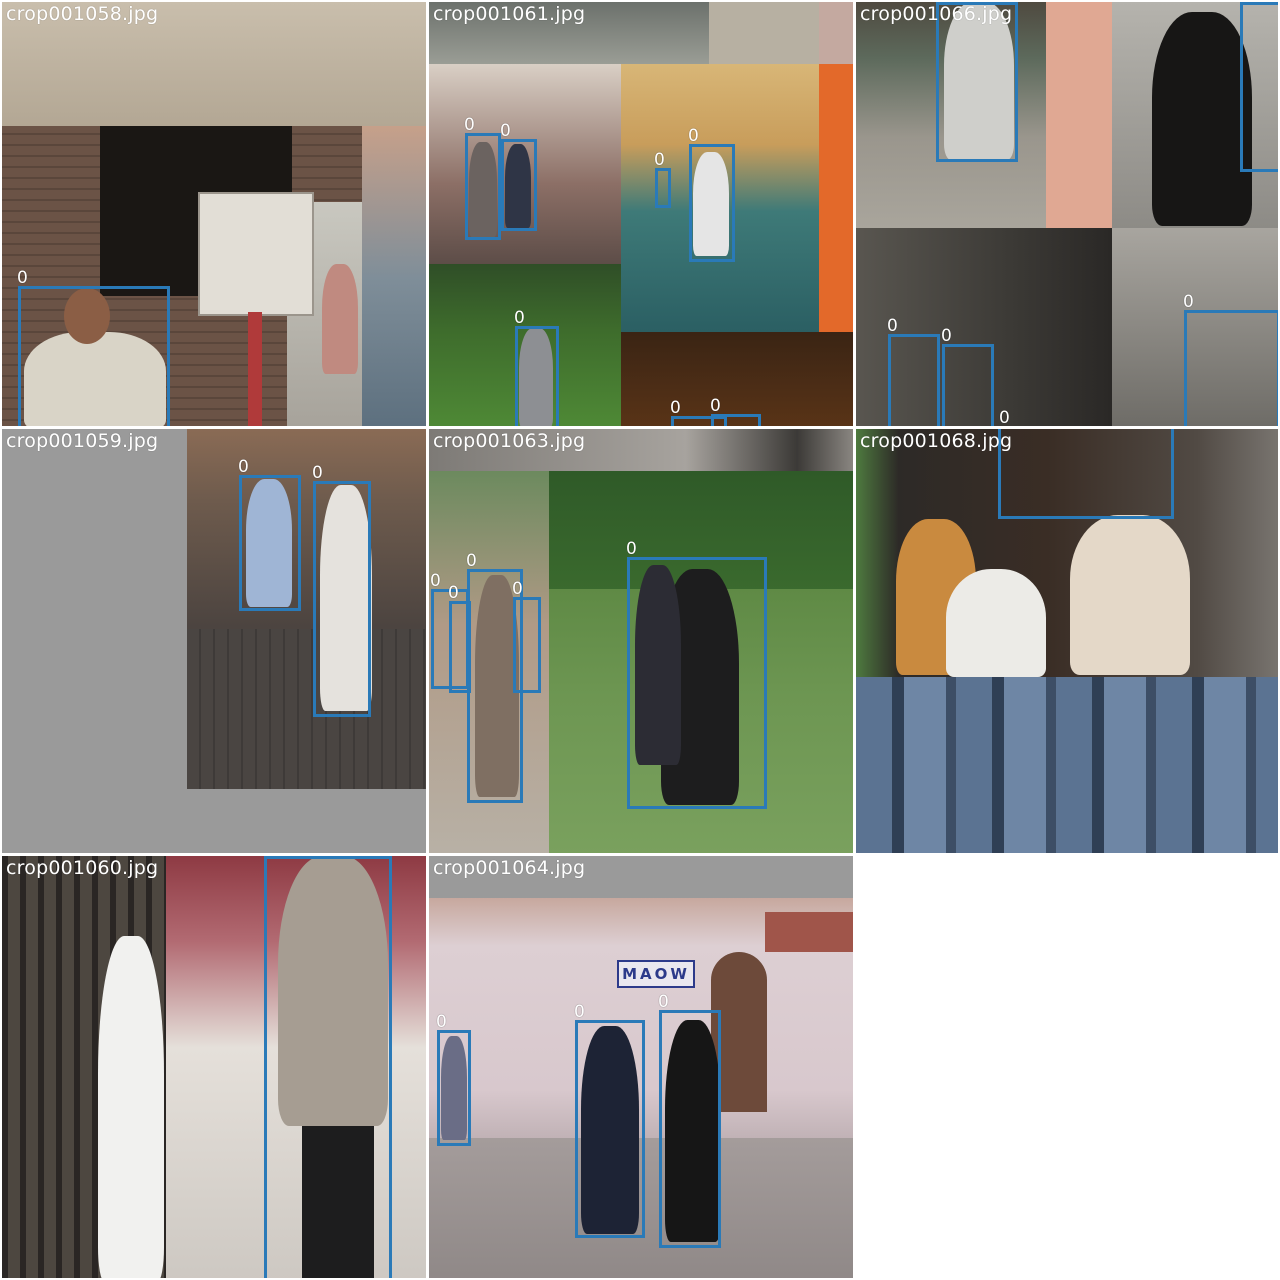  I want to click on top-right-strip, so click(836, 33).